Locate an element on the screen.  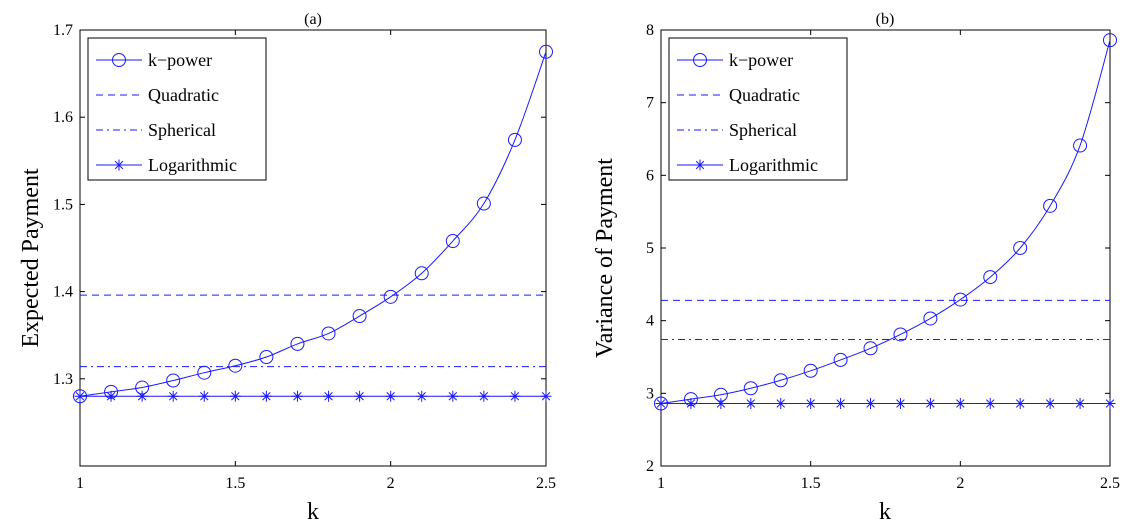
y-tick-label-b: 7 is located at coordinates (650, 103).